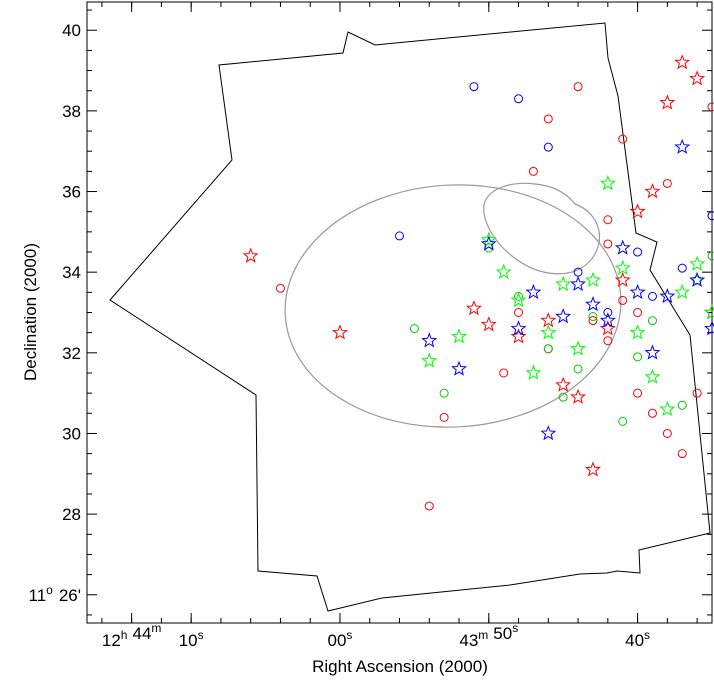 The image size is (714, 681). What do you see at coordinates (71, 111) in the screenshot?
I see `y-tick-label: 38` at bounding box center [71, 111].